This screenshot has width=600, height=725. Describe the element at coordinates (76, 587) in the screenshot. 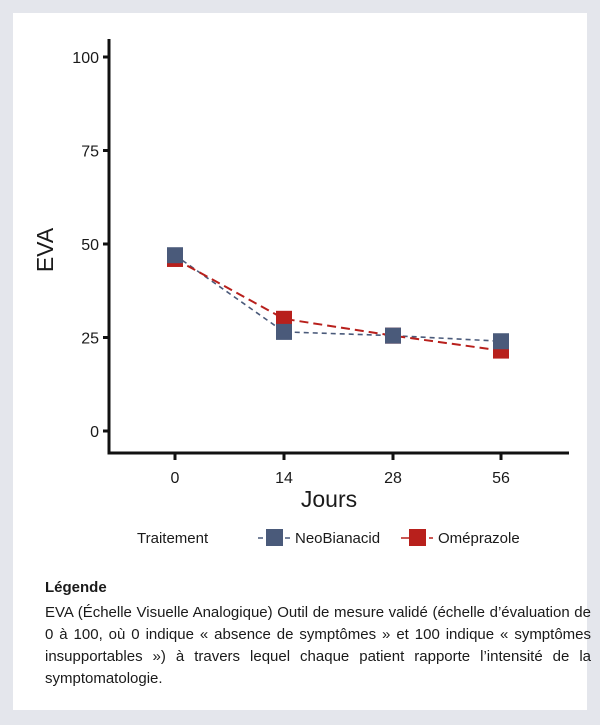

I see `caption-title: Légende` at that location.